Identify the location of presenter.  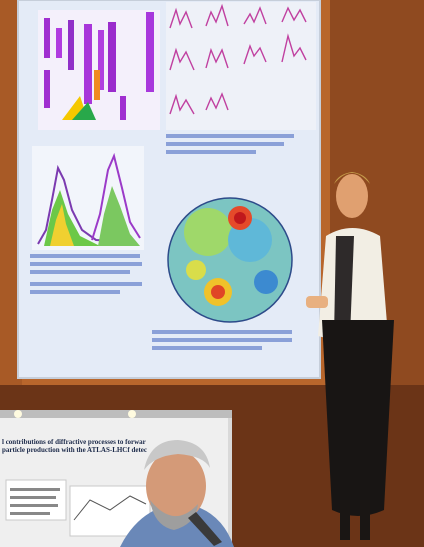
(350, 356).